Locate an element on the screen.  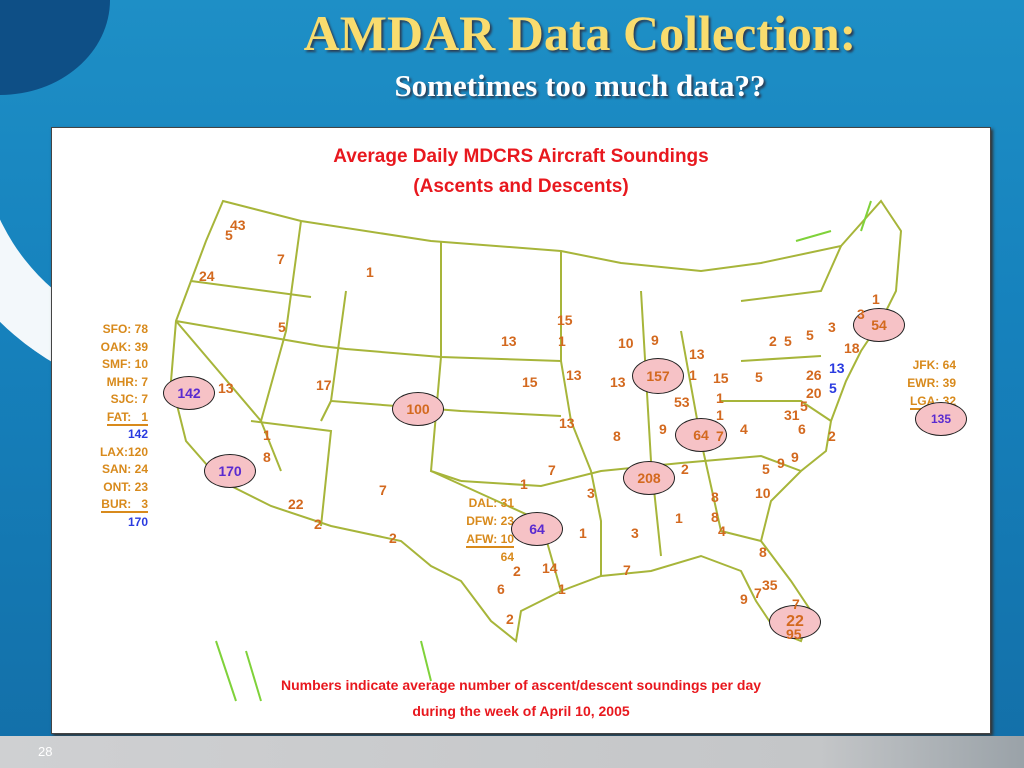
hub-memphis: 208 is located at coordinates (649, 478).